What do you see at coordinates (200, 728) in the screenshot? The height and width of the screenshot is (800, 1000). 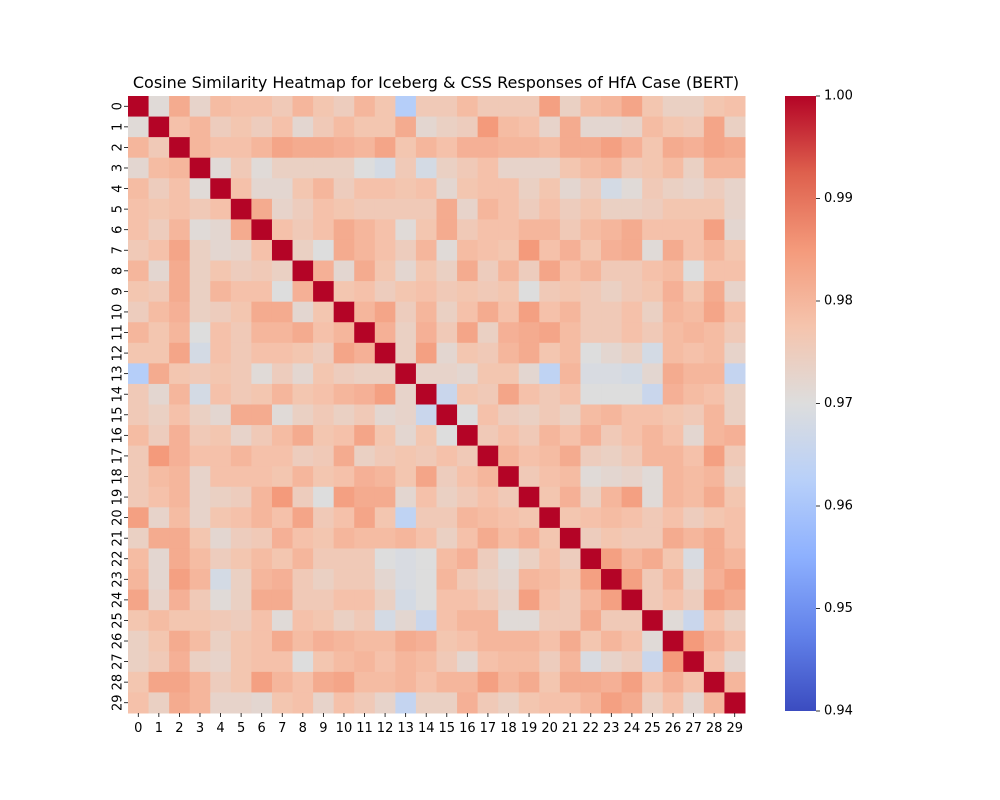 I see `x-tick-label-3: 3` at bounding box center [200, 728].